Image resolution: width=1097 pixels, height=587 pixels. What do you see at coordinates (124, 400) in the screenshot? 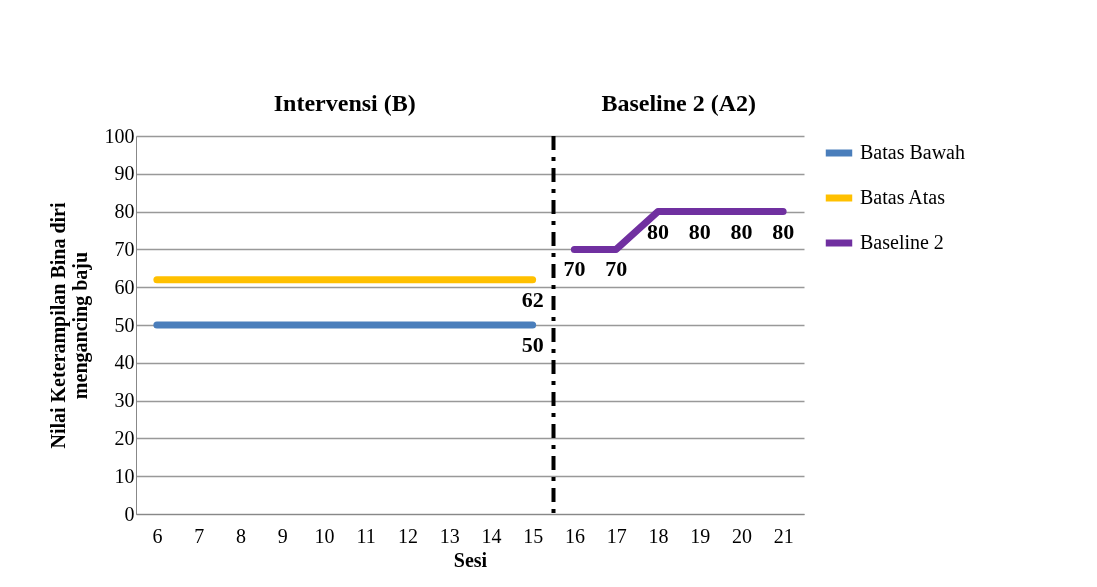
I see `y-tick-label: 30` at bounding box center [124, 400].